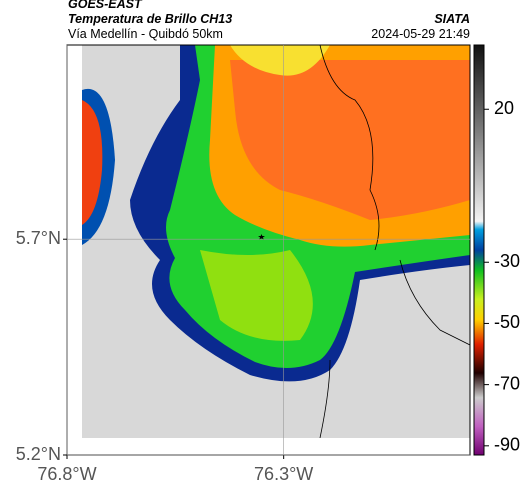  Describe the element at coordinates (38, 454) in the screenshot. I see `y-tick-label: 5.2°N` at that location.